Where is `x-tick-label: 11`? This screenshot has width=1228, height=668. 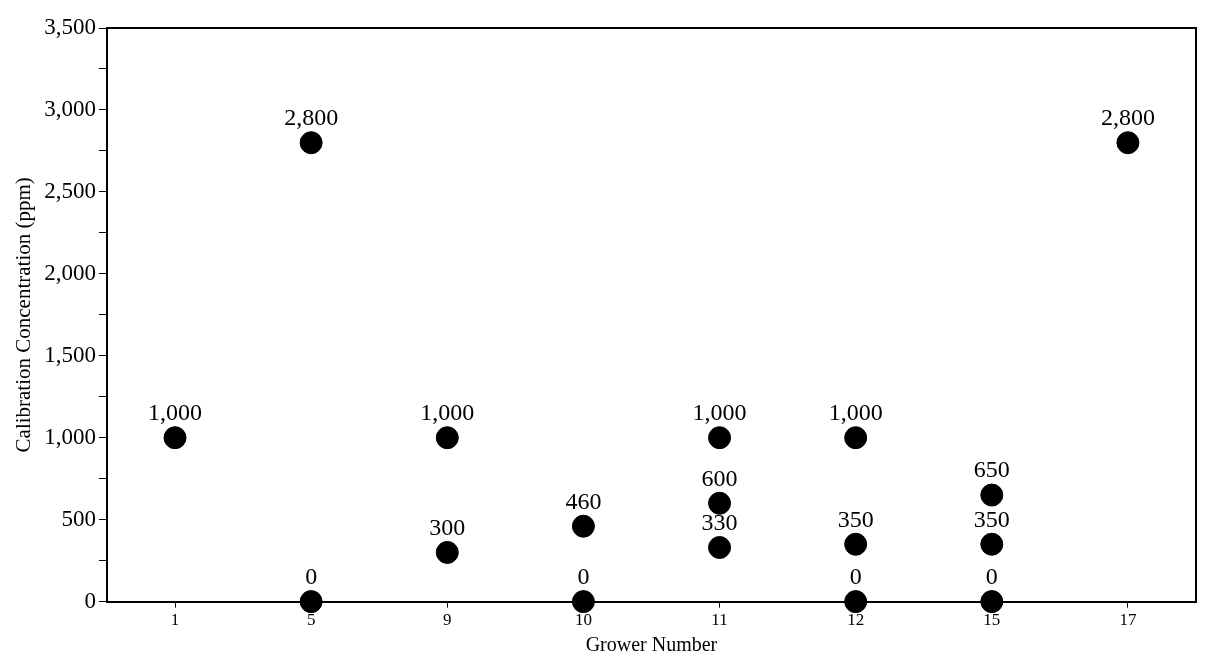 x-tick-label: 11 is located at coordinates (719, 620).